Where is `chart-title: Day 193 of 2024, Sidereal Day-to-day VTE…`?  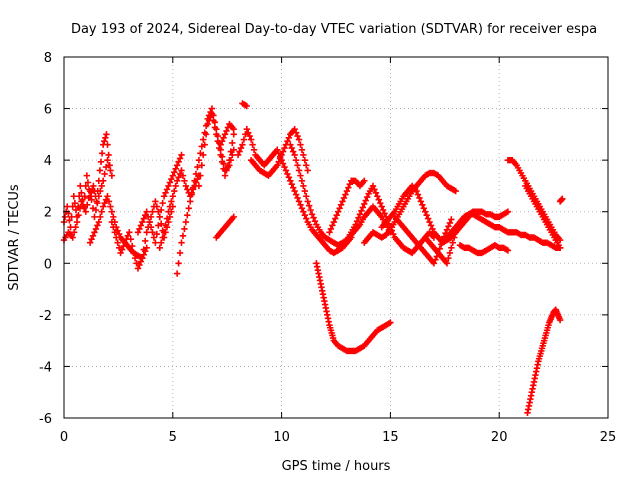
chart-title: Day 193 of 2024, Sidereal Day-to-day VTE… is located at coordinates (334, 29).